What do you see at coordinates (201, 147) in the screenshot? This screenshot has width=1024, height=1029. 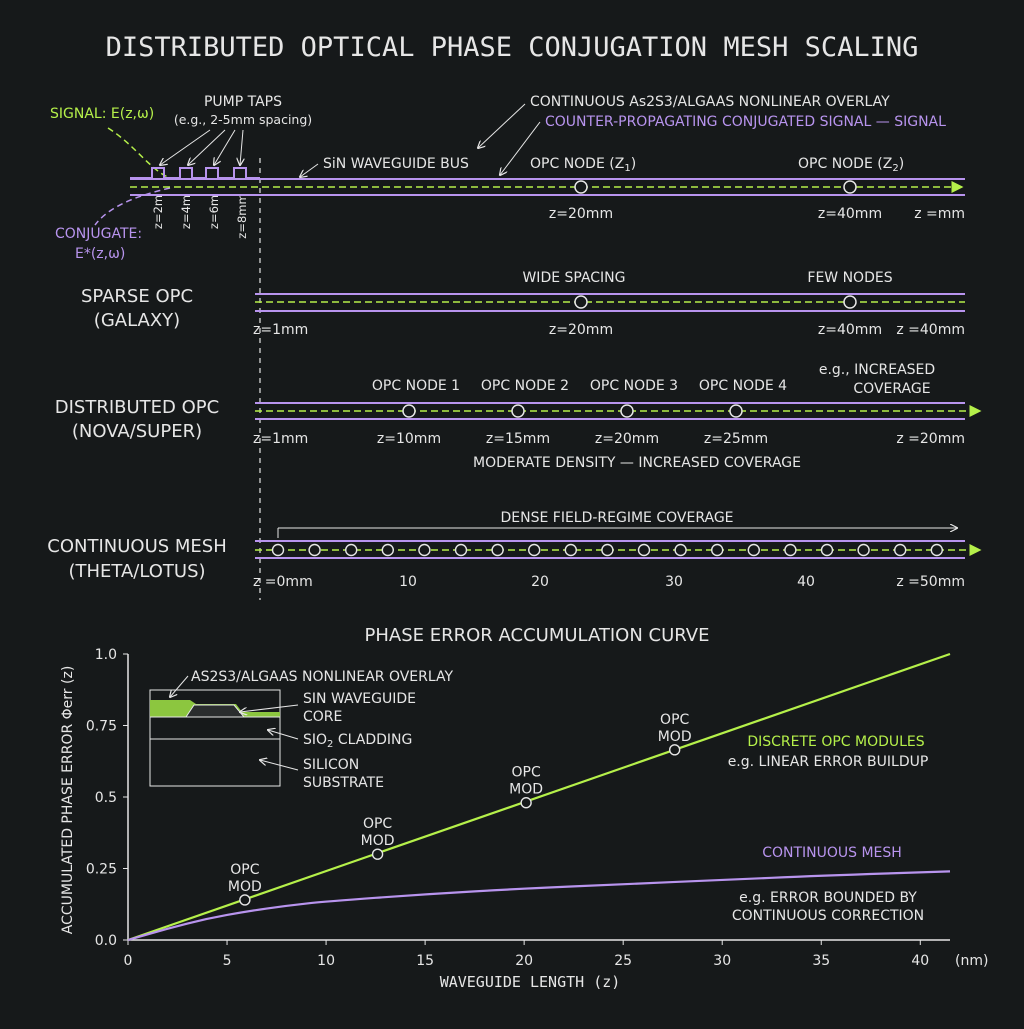 I see `pump-tap-arrows` at bounding box center [201, 147].